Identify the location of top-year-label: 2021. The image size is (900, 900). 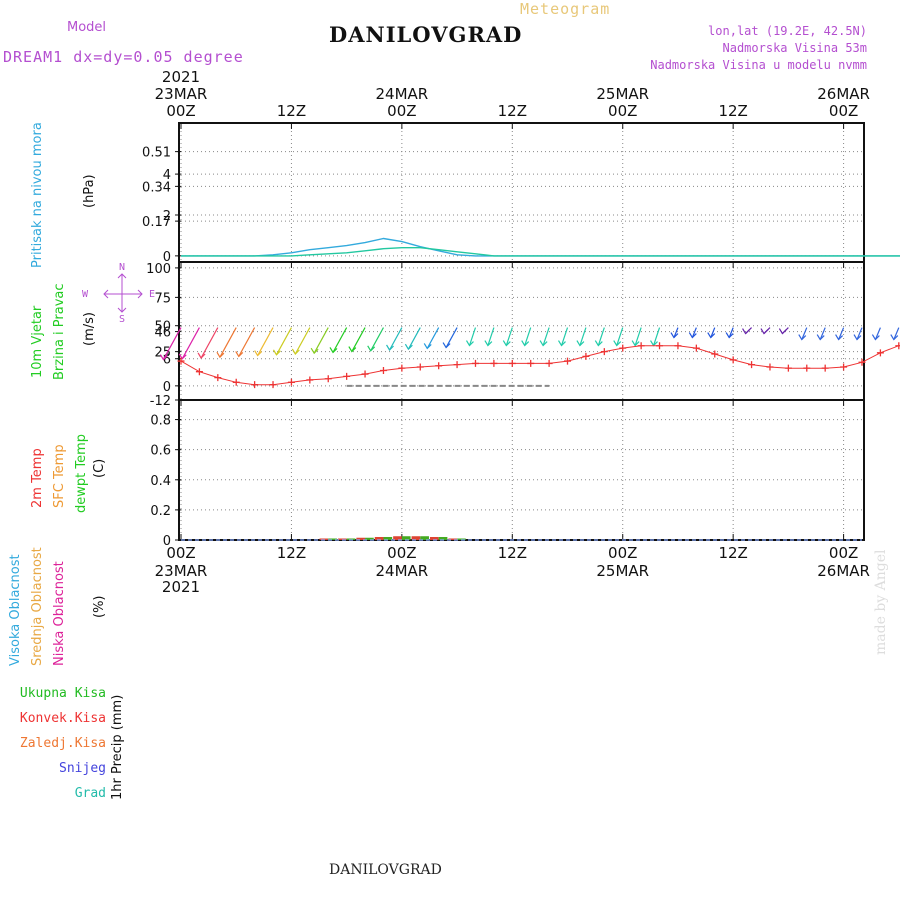
(181, 77).